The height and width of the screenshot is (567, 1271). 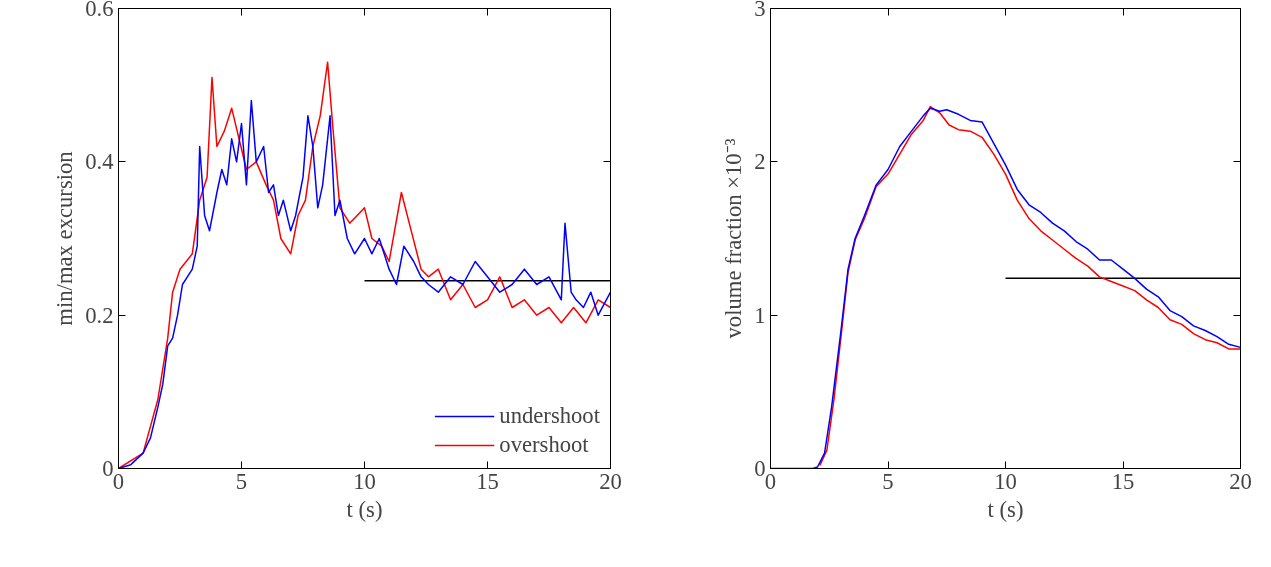 What do you see at coordinates (734, 238) in the screenshot?
I see `y-axis-title: volume fraction ×10⁻³` at bounding box center [734, 238].